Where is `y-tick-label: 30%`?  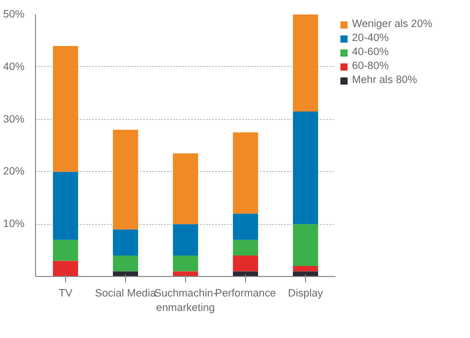
y-tick-label: 30% is located at coordinates (14, 119).